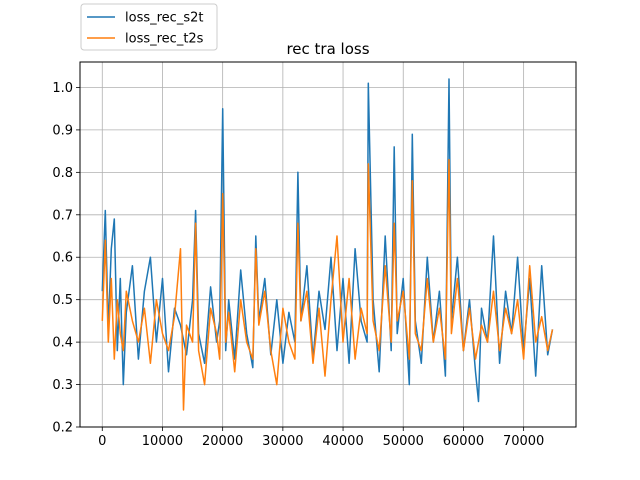 The image size is (640, 480). What do you see at coordinates (62, 173) in the screenshot?
I see `y-tick-label: 0.8` at bounding box center [62, 173].